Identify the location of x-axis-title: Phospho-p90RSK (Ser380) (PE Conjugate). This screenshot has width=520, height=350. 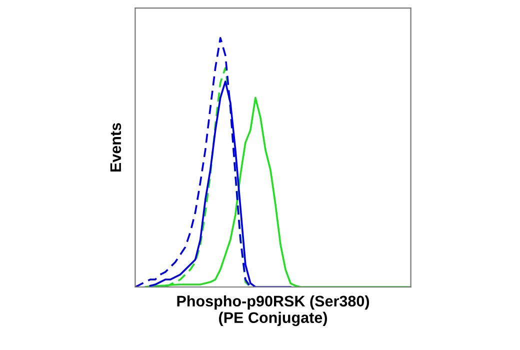
(273, 310).